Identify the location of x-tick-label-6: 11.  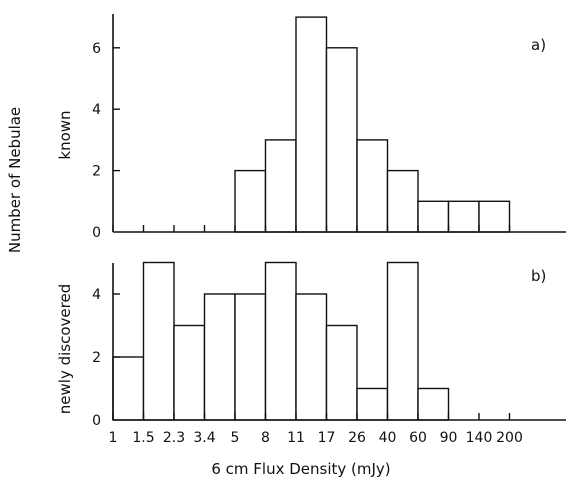
(296, 438).